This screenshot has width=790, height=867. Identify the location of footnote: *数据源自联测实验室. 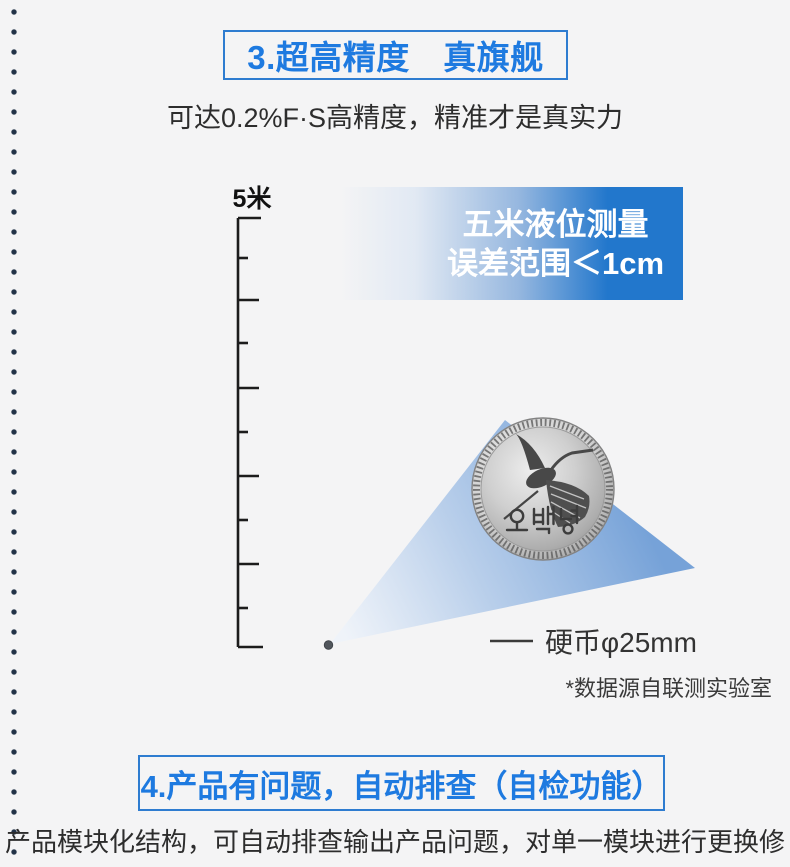
(668, 688).